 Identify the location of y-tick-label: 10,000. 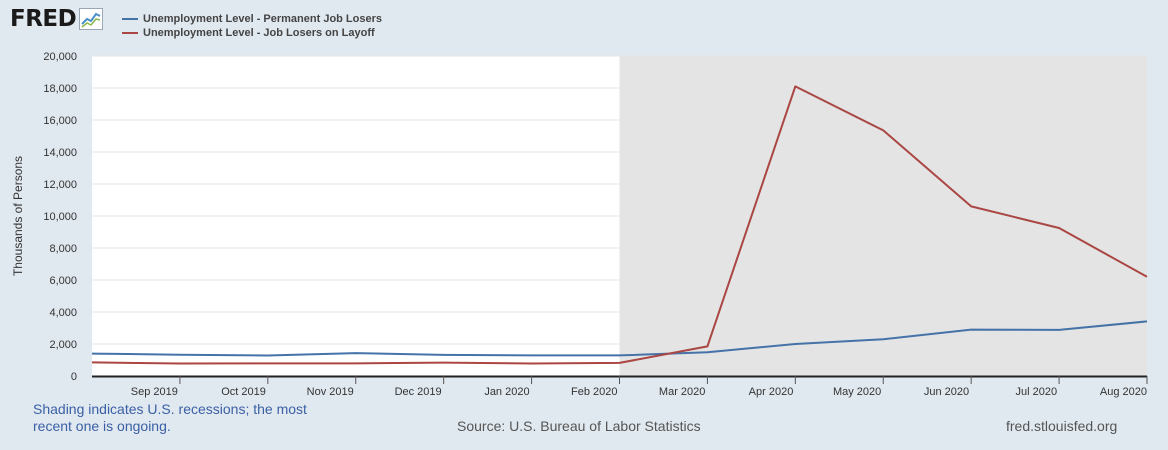
(60, 217).